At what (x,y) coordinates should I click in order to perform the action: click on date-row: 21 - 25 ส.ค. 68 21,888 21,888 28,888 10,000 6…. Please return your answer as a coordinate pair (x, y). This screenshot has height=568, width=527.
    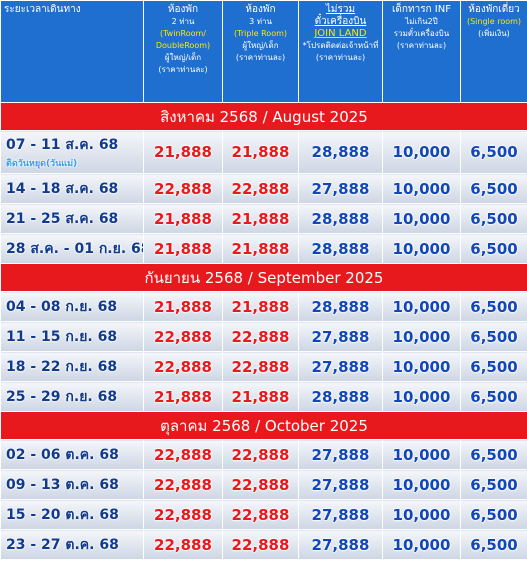
    Looking at the image, I should click on (263, 218).